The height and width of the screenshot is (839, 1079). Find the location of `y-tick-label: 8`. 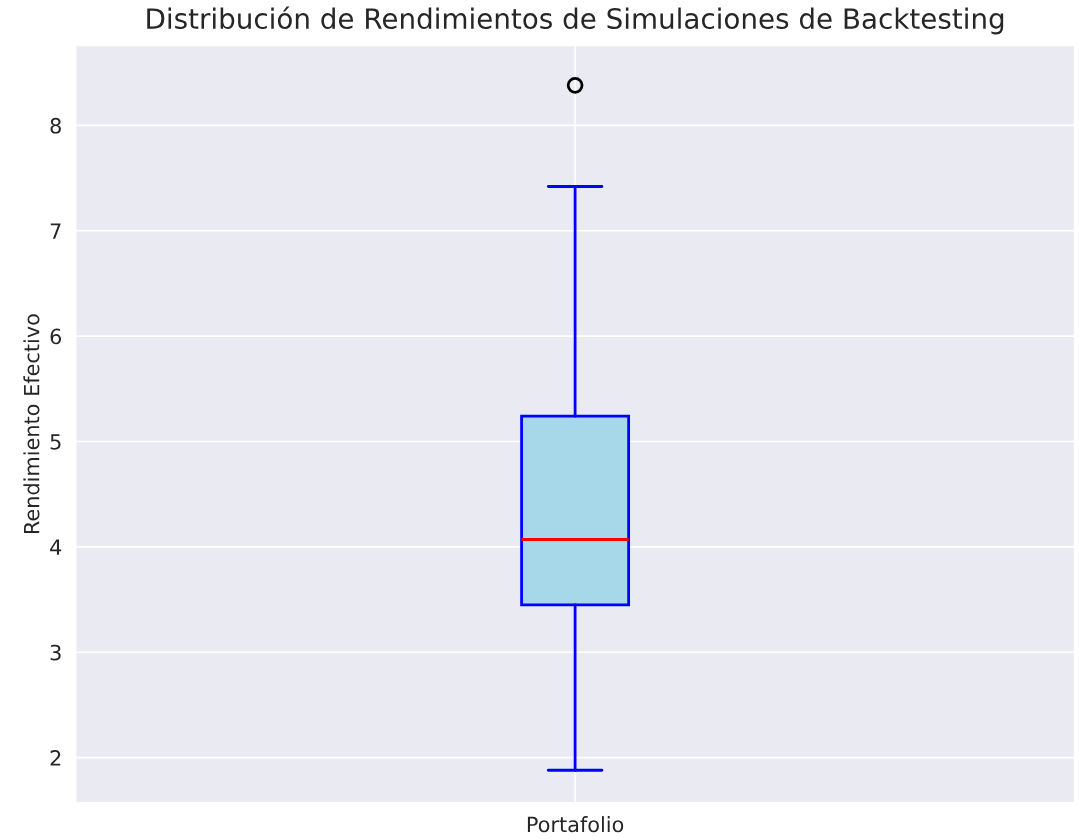

y-tick-label: 8 is located at coordinates (55, 125).